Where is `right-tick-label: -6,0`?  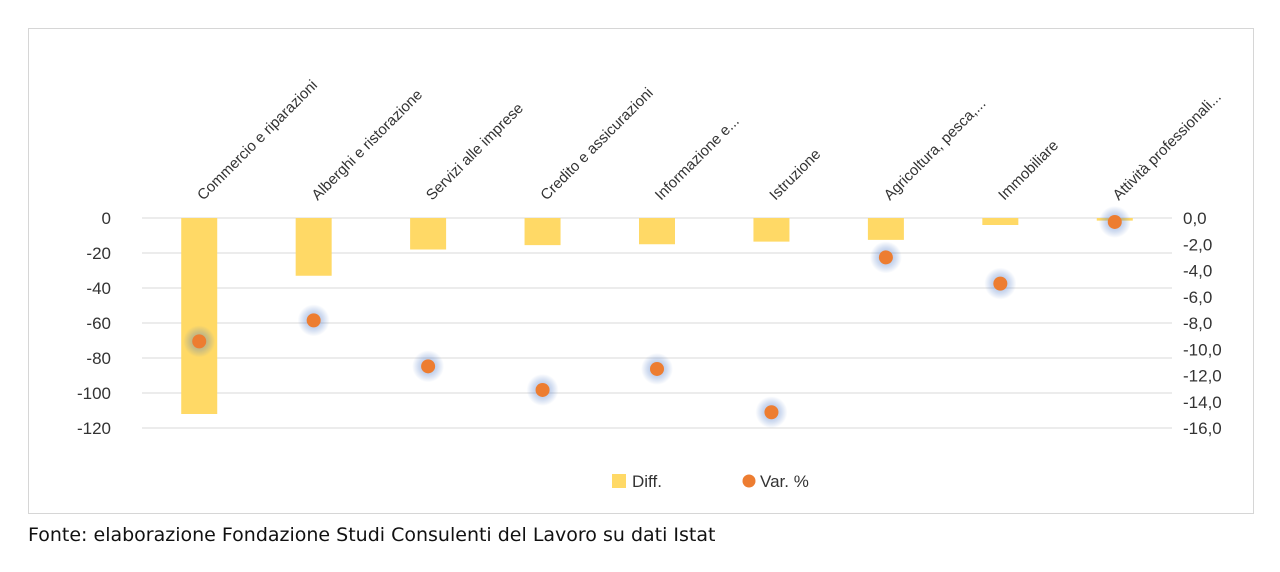 right-tick-label: -6,0 is located at coordinates (1197, 297).